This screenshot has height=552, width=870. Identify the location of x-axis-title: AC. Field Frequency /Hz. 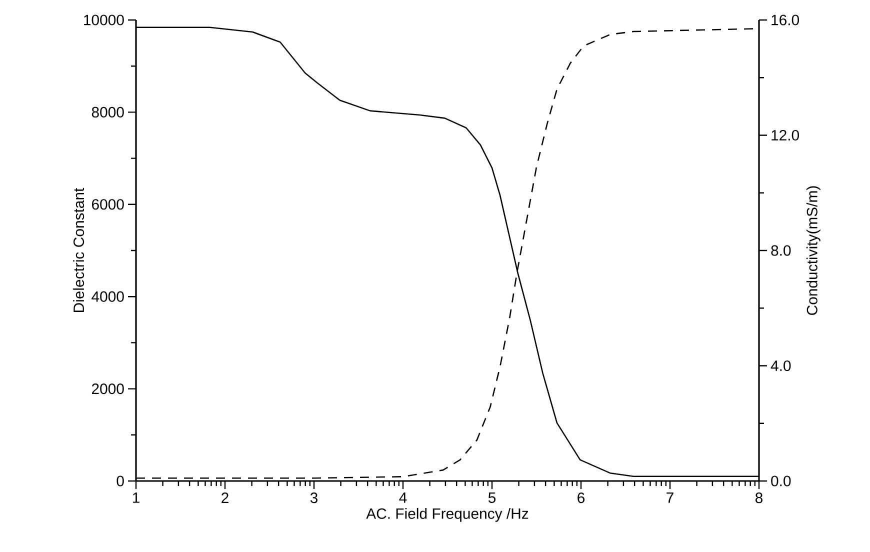
(447, 515).